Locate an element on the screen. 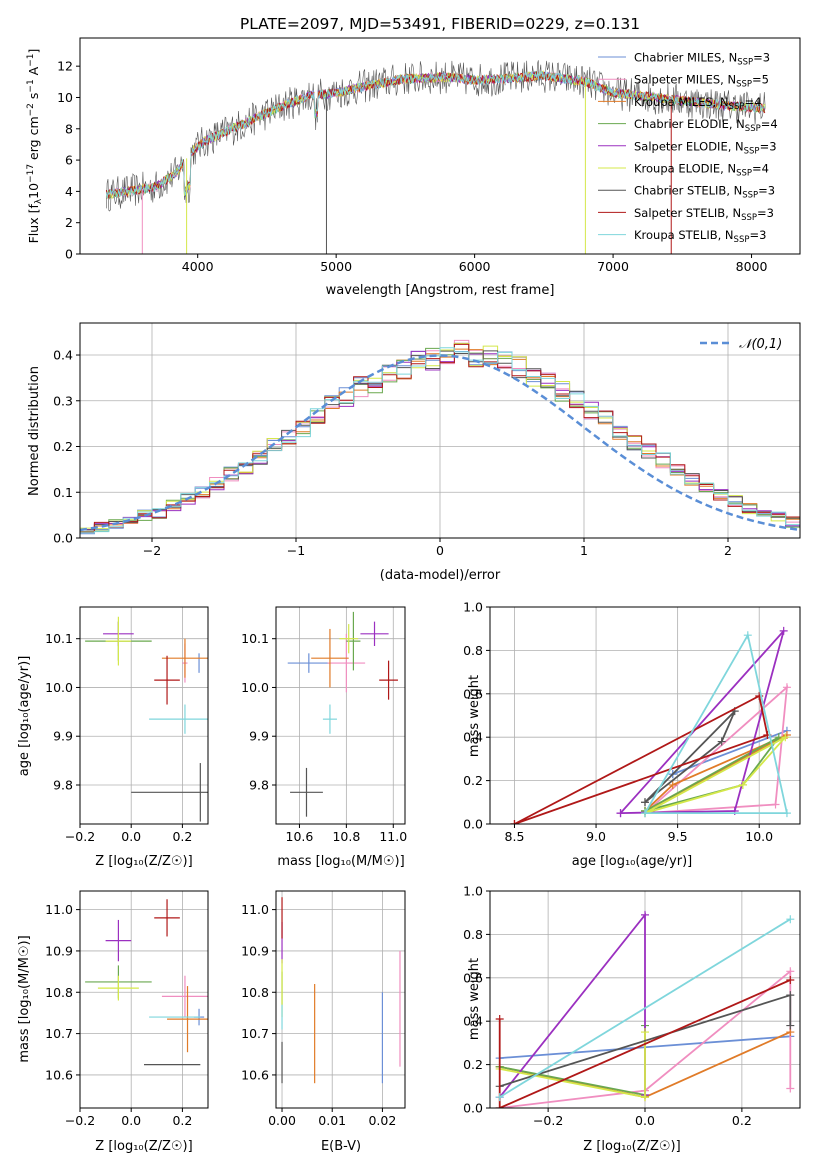  y-tick-label: 10.0 is located at coordinates (255, 687).